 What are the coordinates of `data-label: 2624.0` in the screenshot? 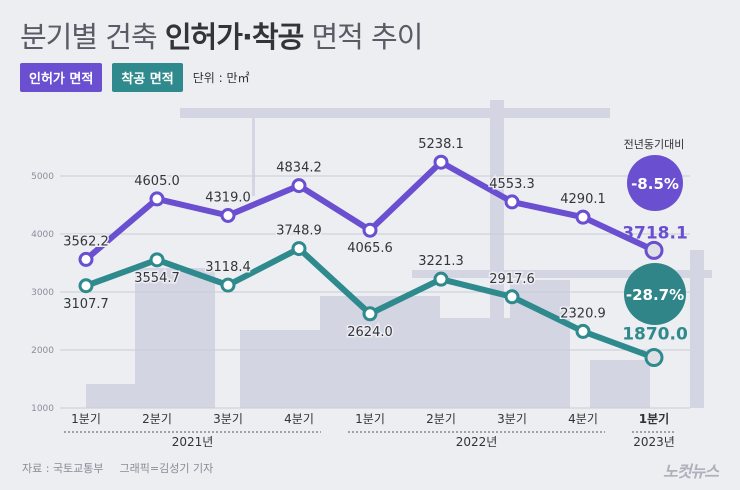 It's located at (370, 332).